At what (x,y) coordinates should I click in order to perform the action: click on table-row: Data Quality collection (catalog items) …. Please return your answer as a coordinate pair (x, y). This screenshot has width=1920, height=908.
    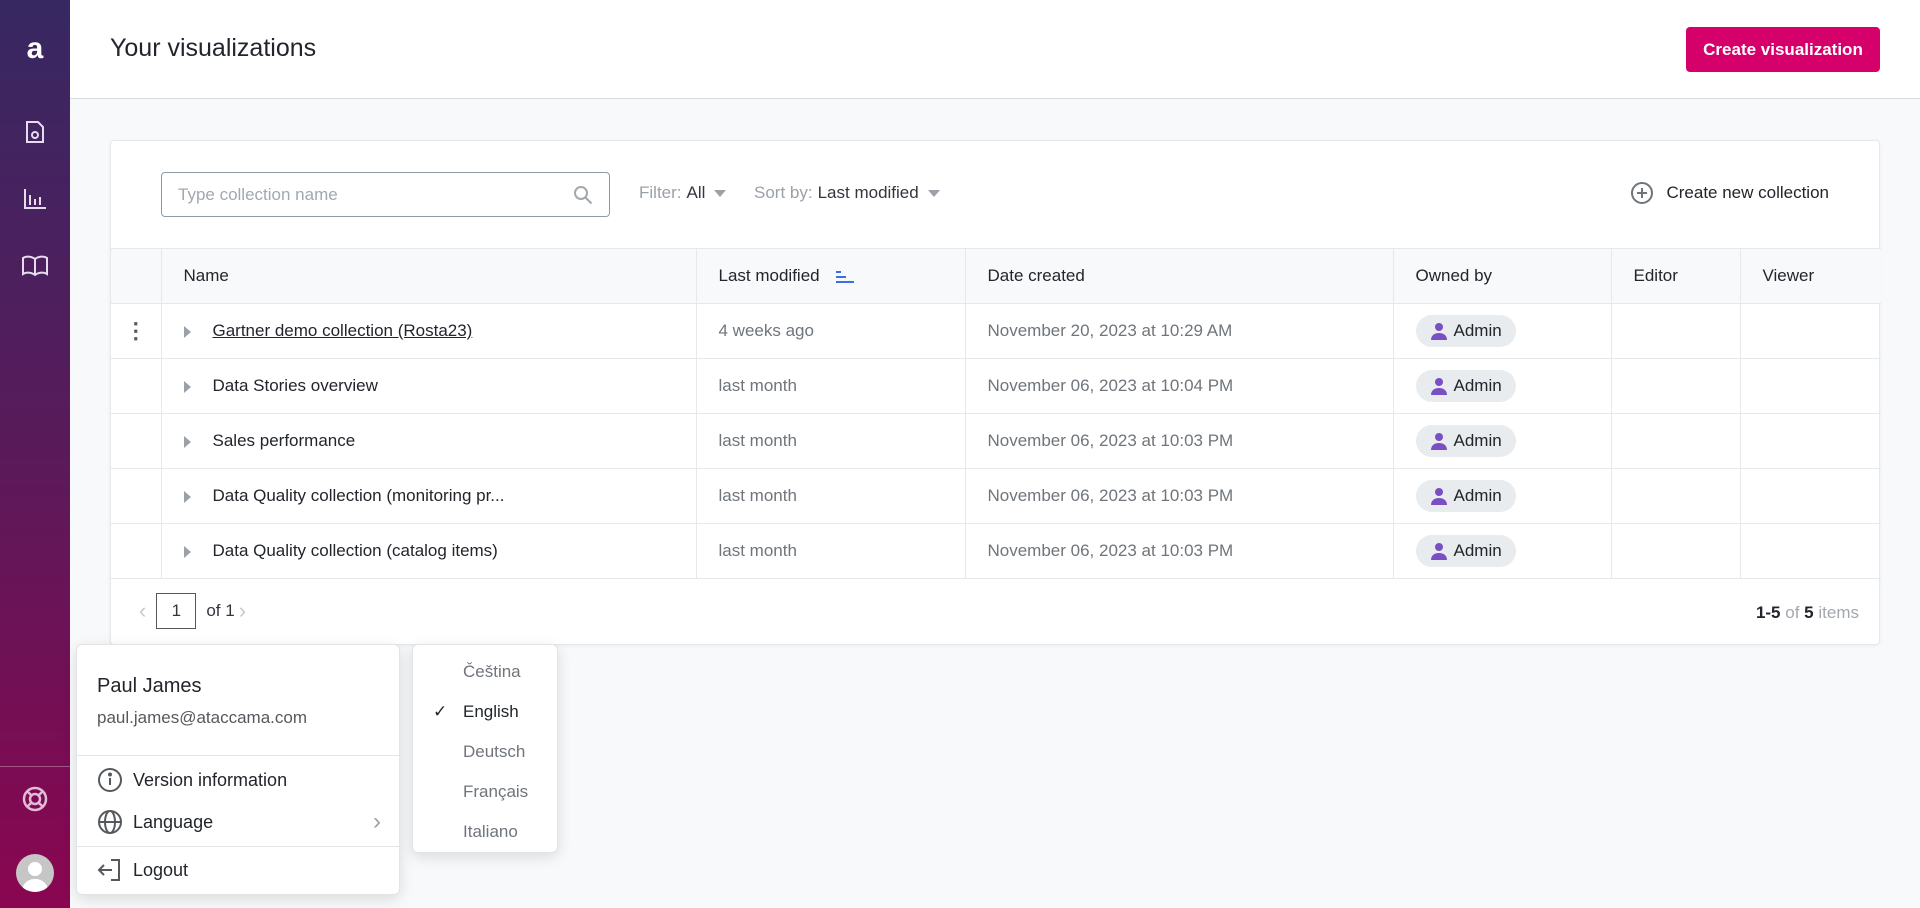
    Looking at the image, I should click on (996, 551).